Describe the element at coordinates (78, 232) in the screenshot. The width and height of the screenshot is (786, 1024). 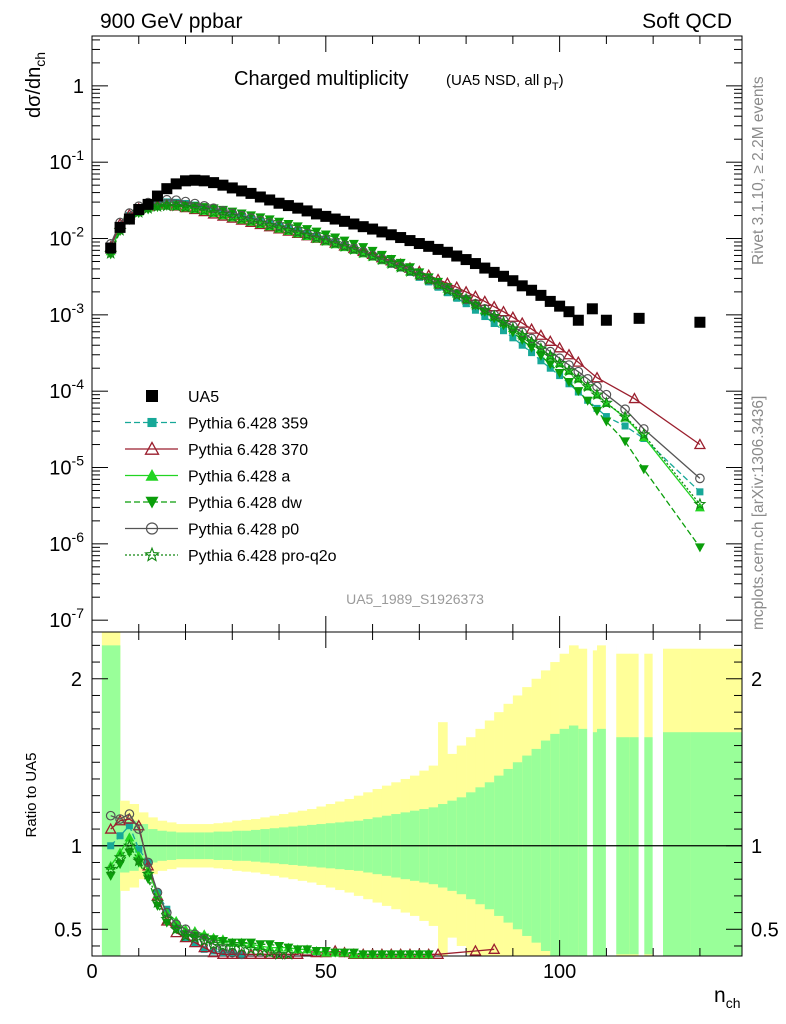
I see `main-y-tick-label-exp: -2` at that location.